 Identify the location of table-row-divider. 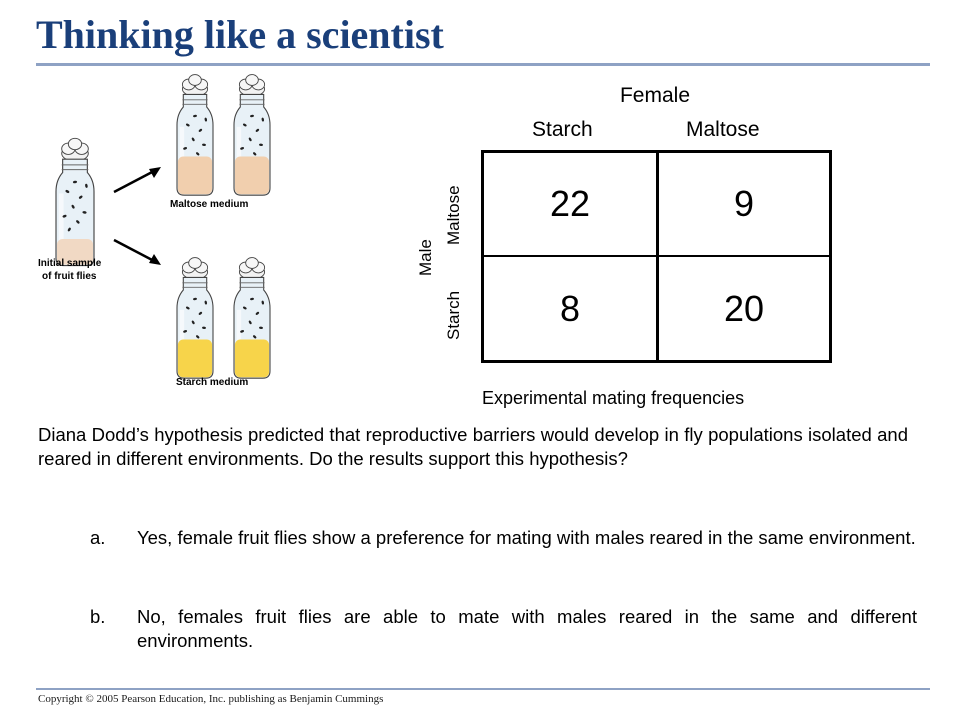
(656, 256).